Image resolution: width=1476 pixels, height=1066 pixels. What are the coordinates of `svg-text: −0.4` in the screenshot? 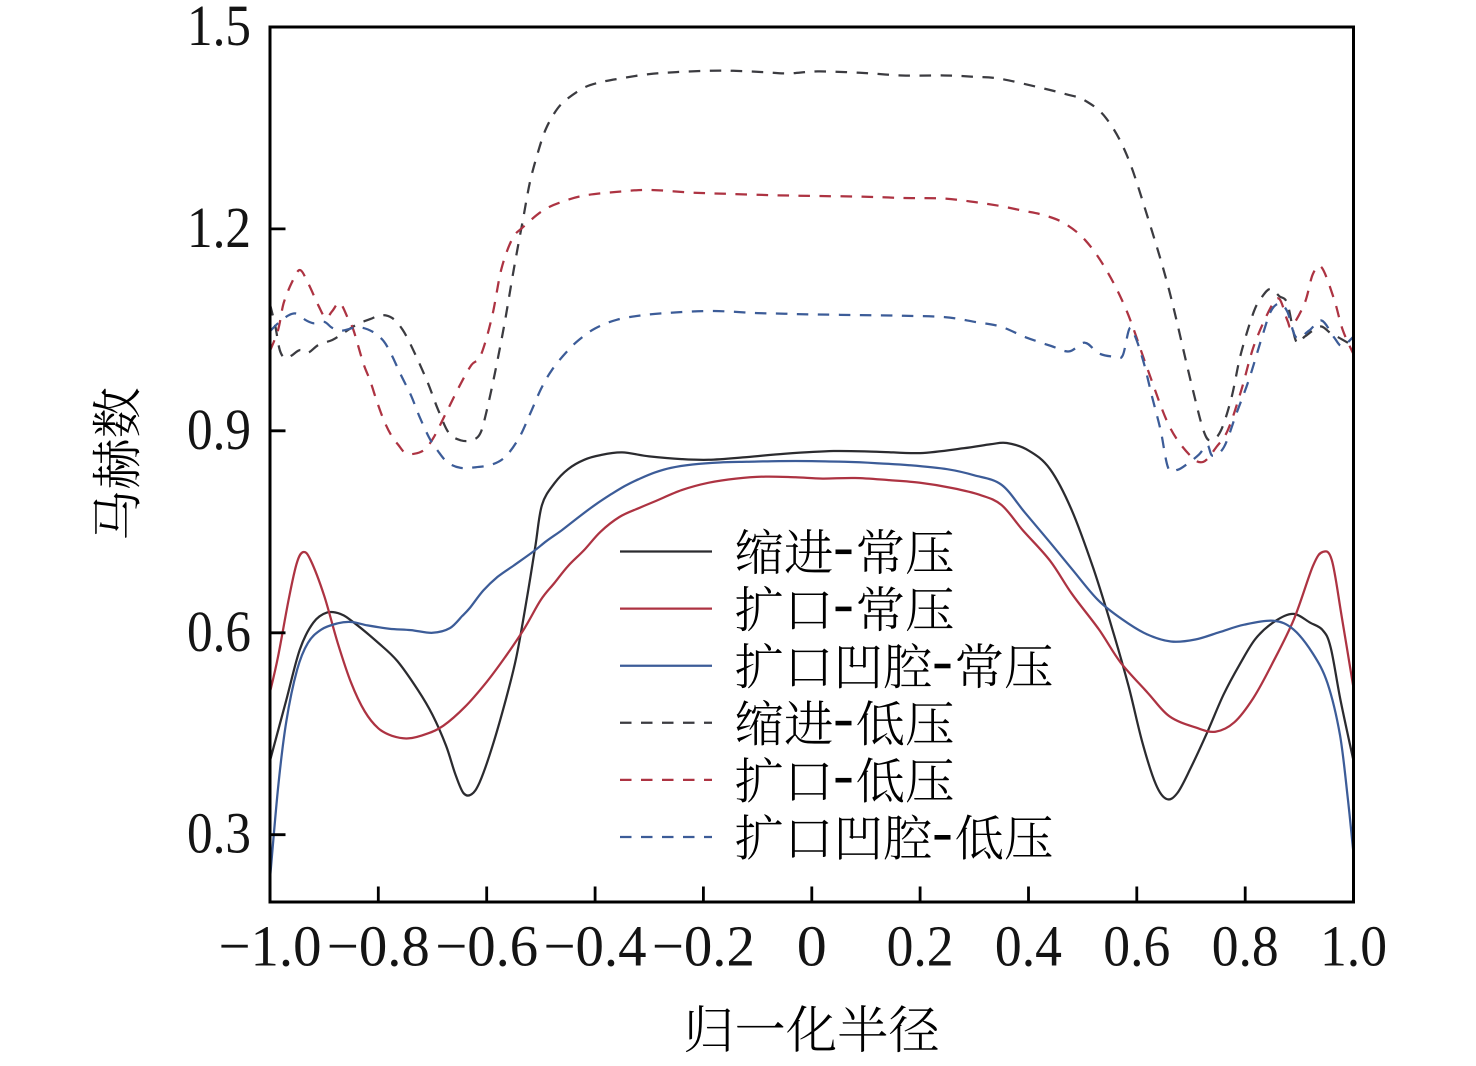 It's located at (595, 946).